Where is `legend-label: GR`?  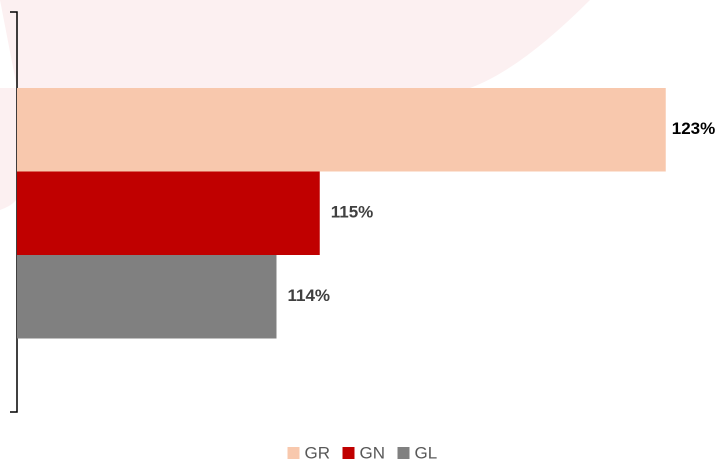 legend-label: GR is located at coordinates (318, 452).